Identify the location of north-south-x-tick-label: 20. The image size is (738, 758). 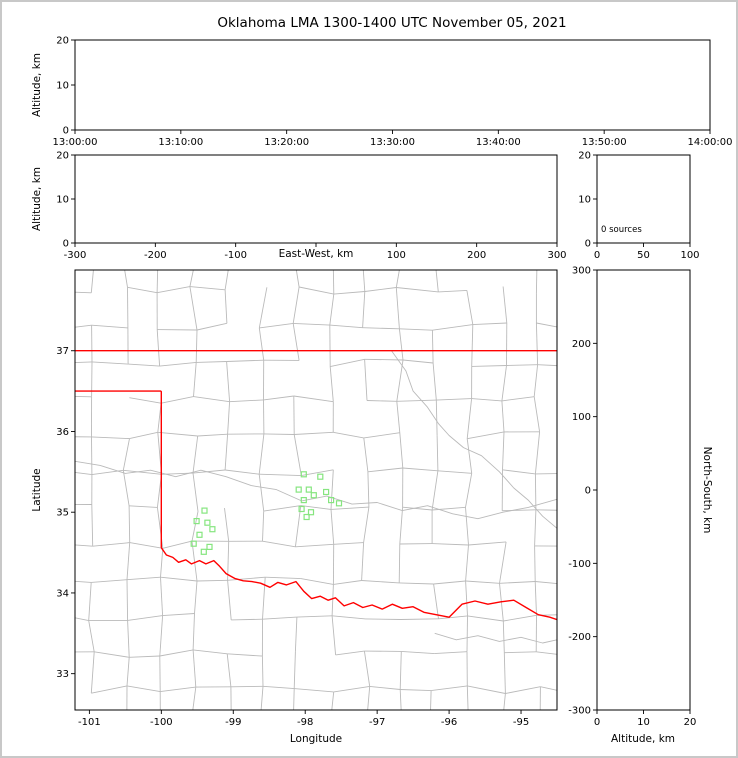
(690, 722).